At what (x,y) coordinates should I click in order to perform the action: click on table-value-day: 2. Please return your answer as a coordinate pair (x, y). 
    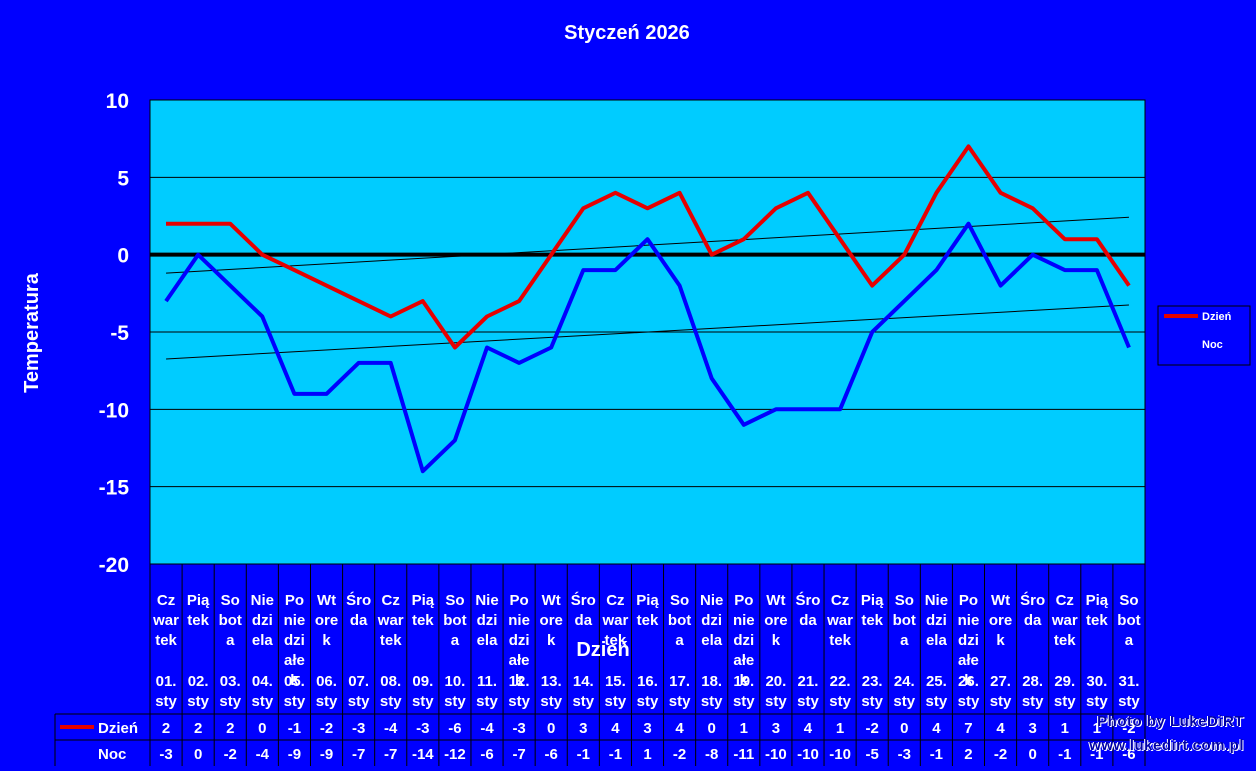
    Looking at the image, I should click on (230, 728).